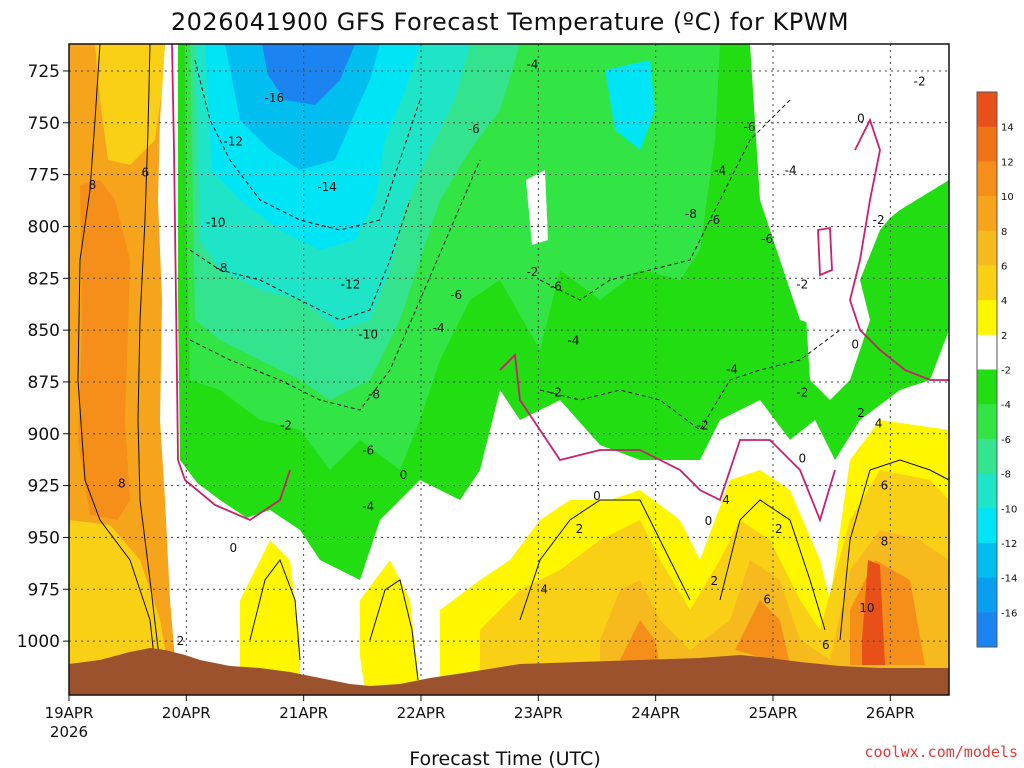 This screenshot has width=1024, height=768. Describe the element at coordinates (69, 713) in the screenshot. I see `x-tick-label: 19APR` at that location.